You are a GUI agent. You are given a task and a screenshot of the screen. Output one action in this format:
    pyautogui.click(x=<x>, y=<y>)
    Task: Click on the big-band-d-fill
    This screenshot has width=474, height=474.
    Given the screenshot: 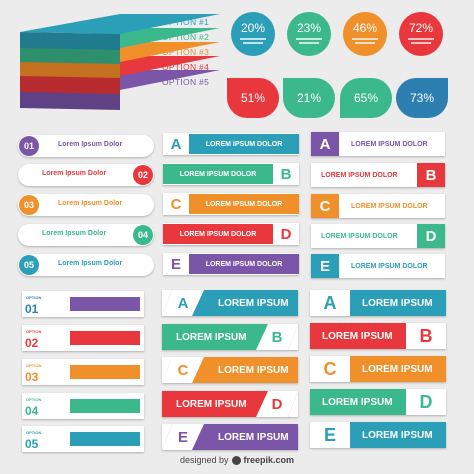 What is the action you would take?
    pyautogui.click(x=358, y=402)
    